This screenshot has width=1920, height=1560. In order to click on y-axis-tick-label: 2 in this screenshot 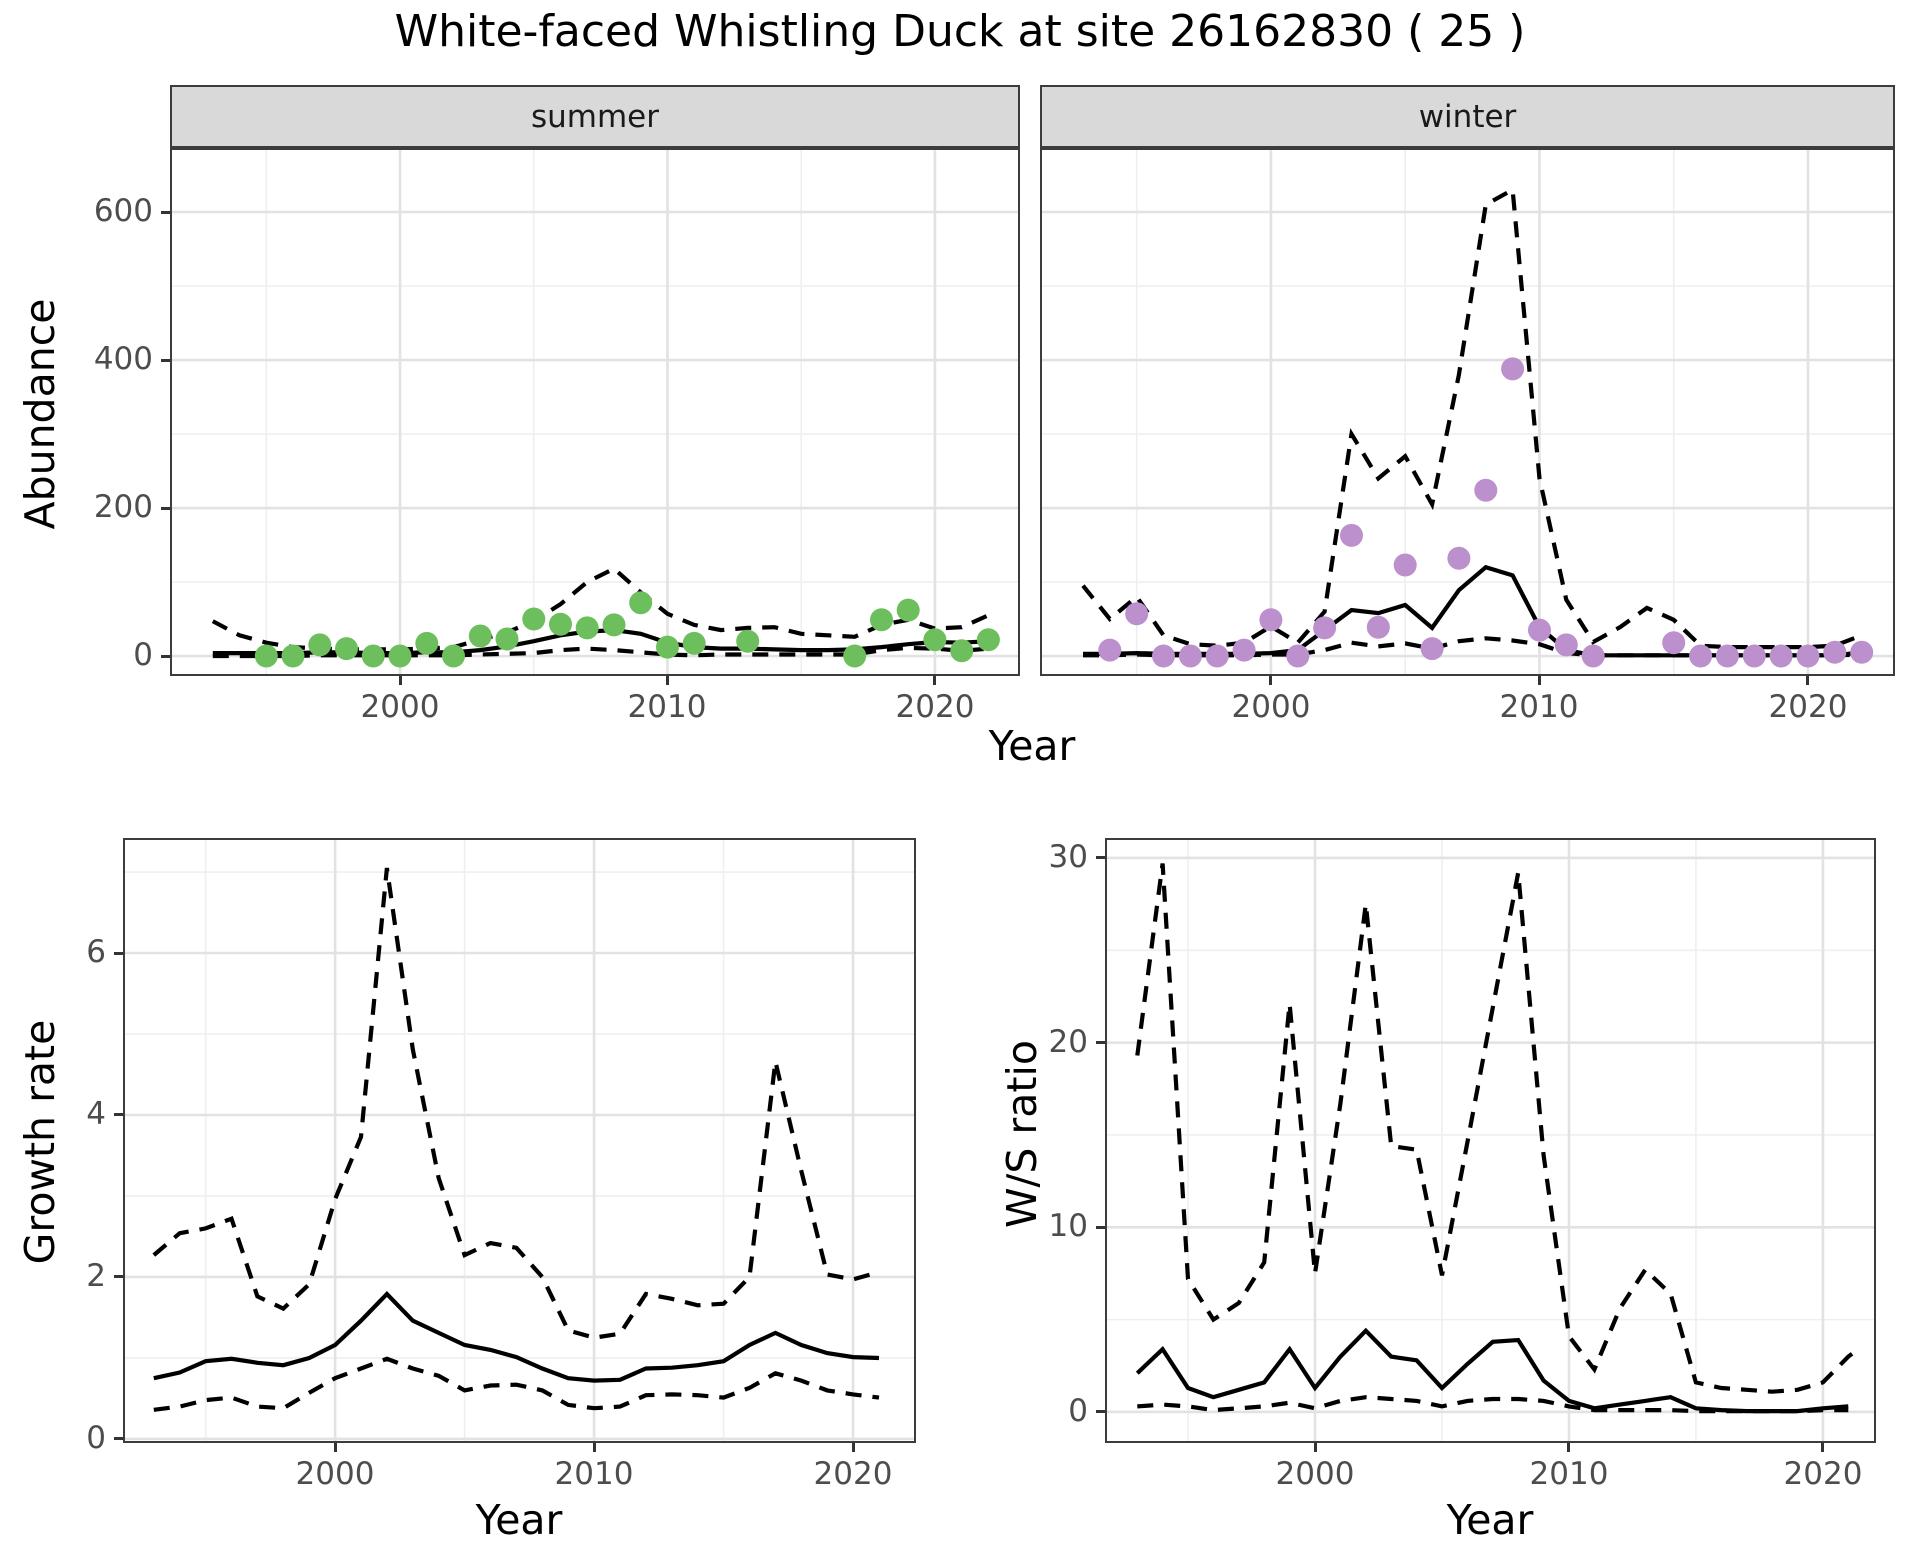, I will do `click(96, 1276)`.